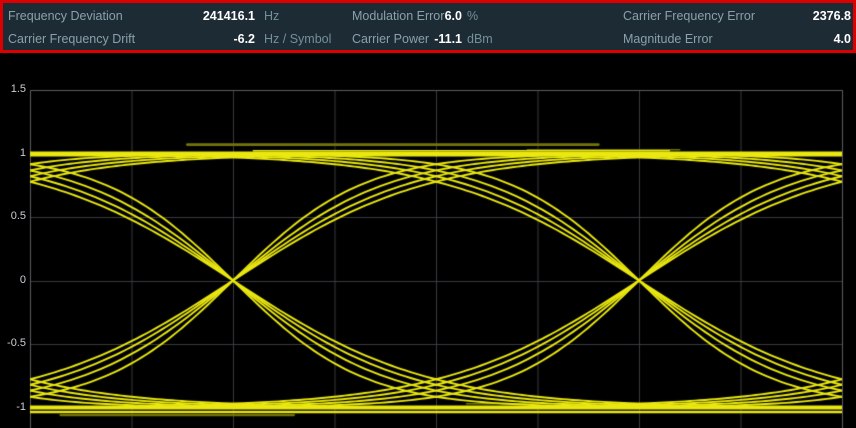 This screenshot has height=428, width=856. What do you see at coordinates (244, 39) in the screenshot?
I see `result-value: -6.2` at bounding box center [244, 39].